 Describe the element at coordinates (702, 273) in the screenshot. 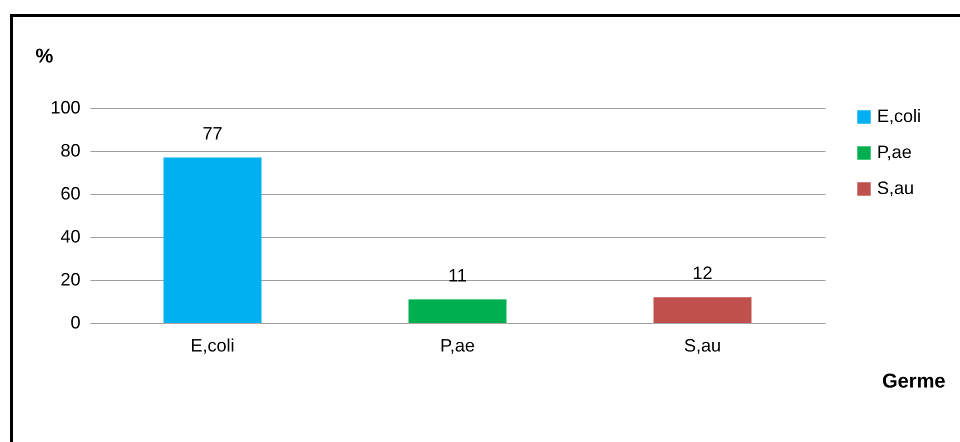

I see `data-label: 12` at that location.